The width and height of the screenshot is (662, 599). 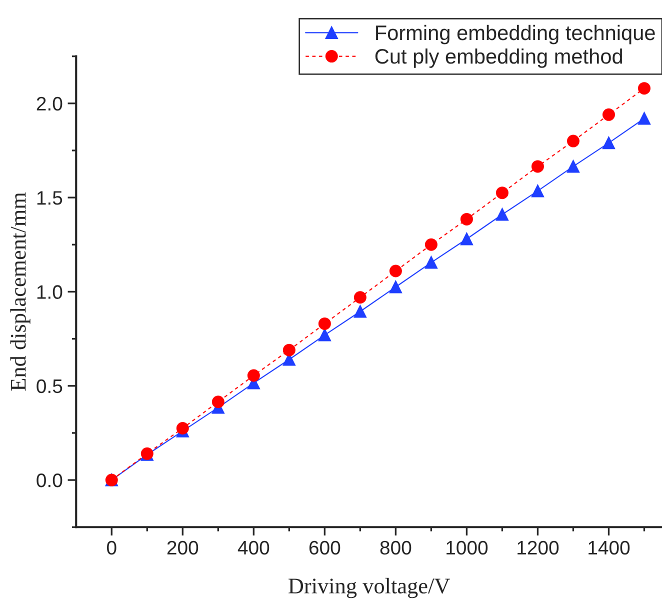 What do you see at coordinates (49, 198) in the screenshot?
I see `y-tick-label: 1.5` at bounding box center [49, 198].